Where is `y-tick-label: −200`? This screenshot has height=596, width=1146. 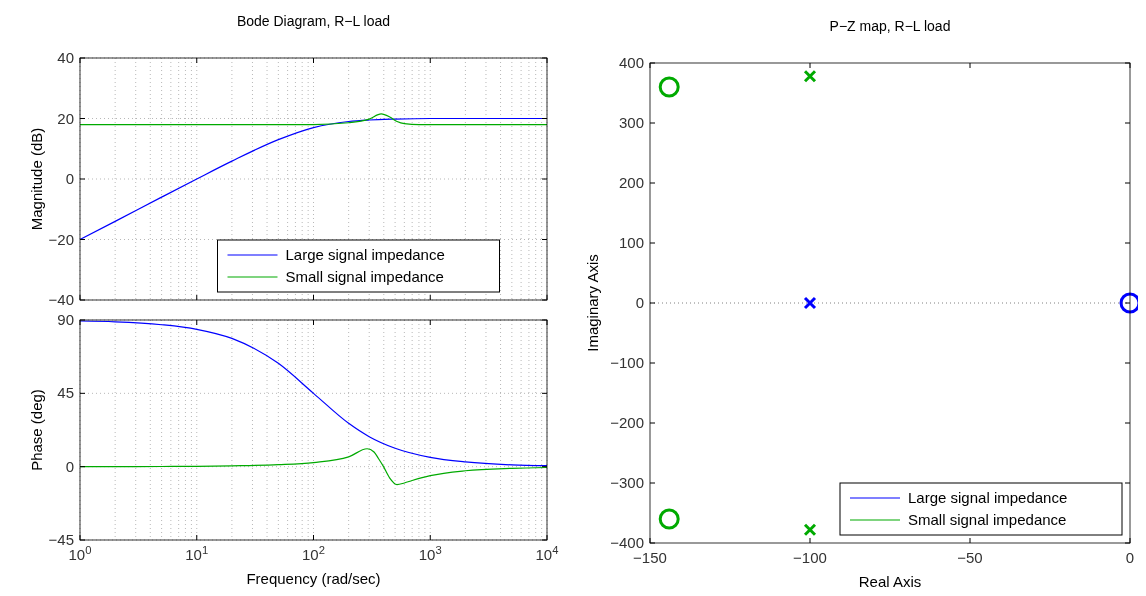
y-tick-label: −200 is located at coordinates (627, 422).